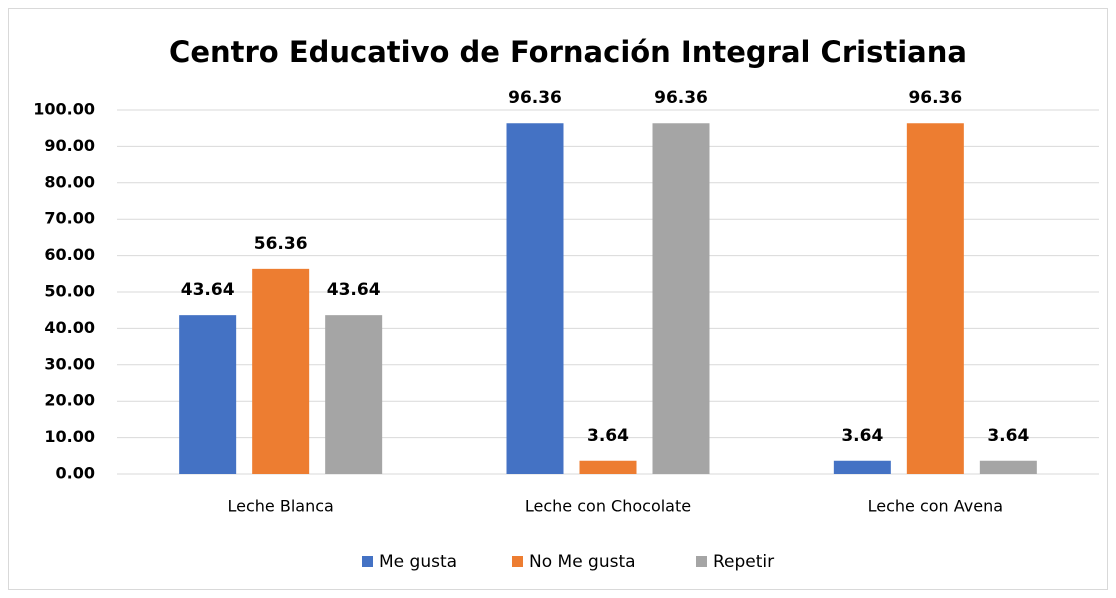 The width and height of the screenshot is (1116, 598). What do you see at coordinates (69, 145) in the screenshot?
I see `y-tick-label: 90.00` at bounding box center [69, 145].